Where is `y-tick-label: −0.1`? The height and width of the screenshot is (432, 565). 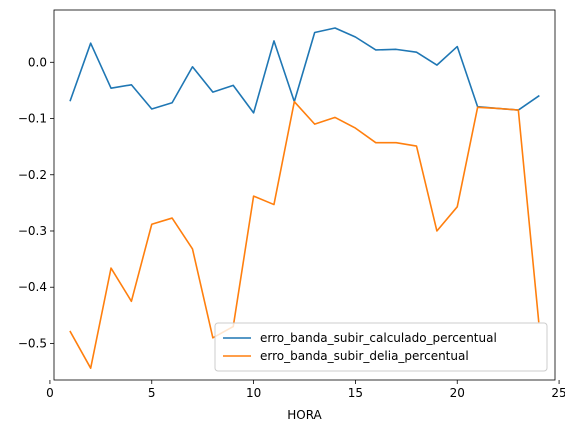
y-tick-label: −0.1 is located at coordinates (32, 119).